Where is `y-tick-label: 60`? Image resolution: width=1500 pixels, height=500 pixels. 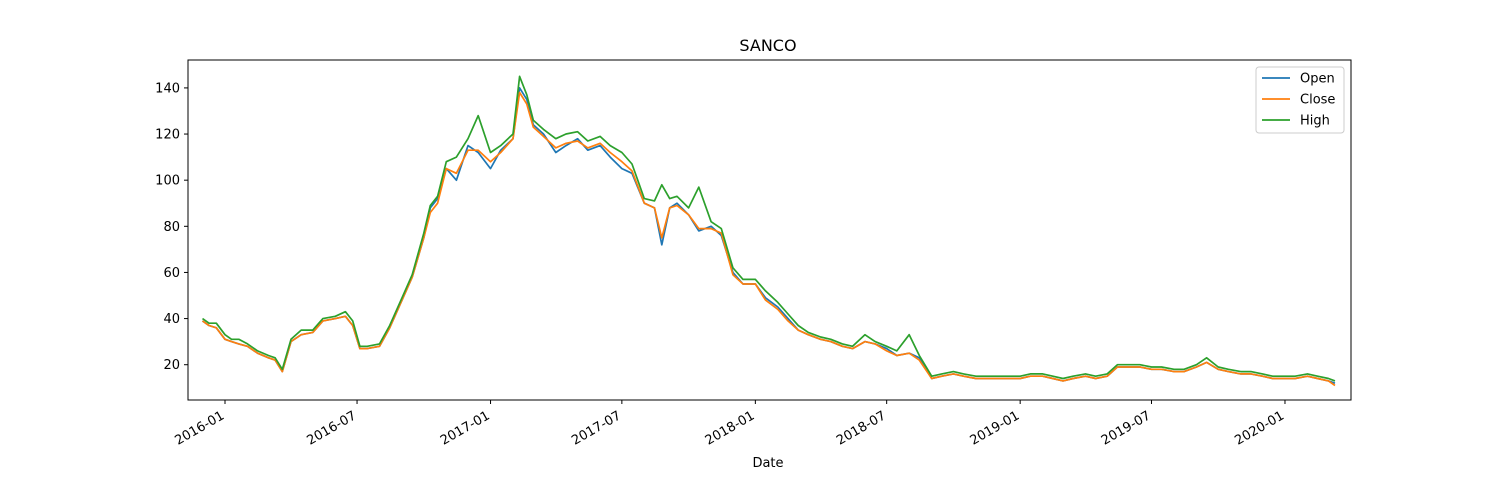
y-tick-label: 60 is located at coordinates (171, 273).